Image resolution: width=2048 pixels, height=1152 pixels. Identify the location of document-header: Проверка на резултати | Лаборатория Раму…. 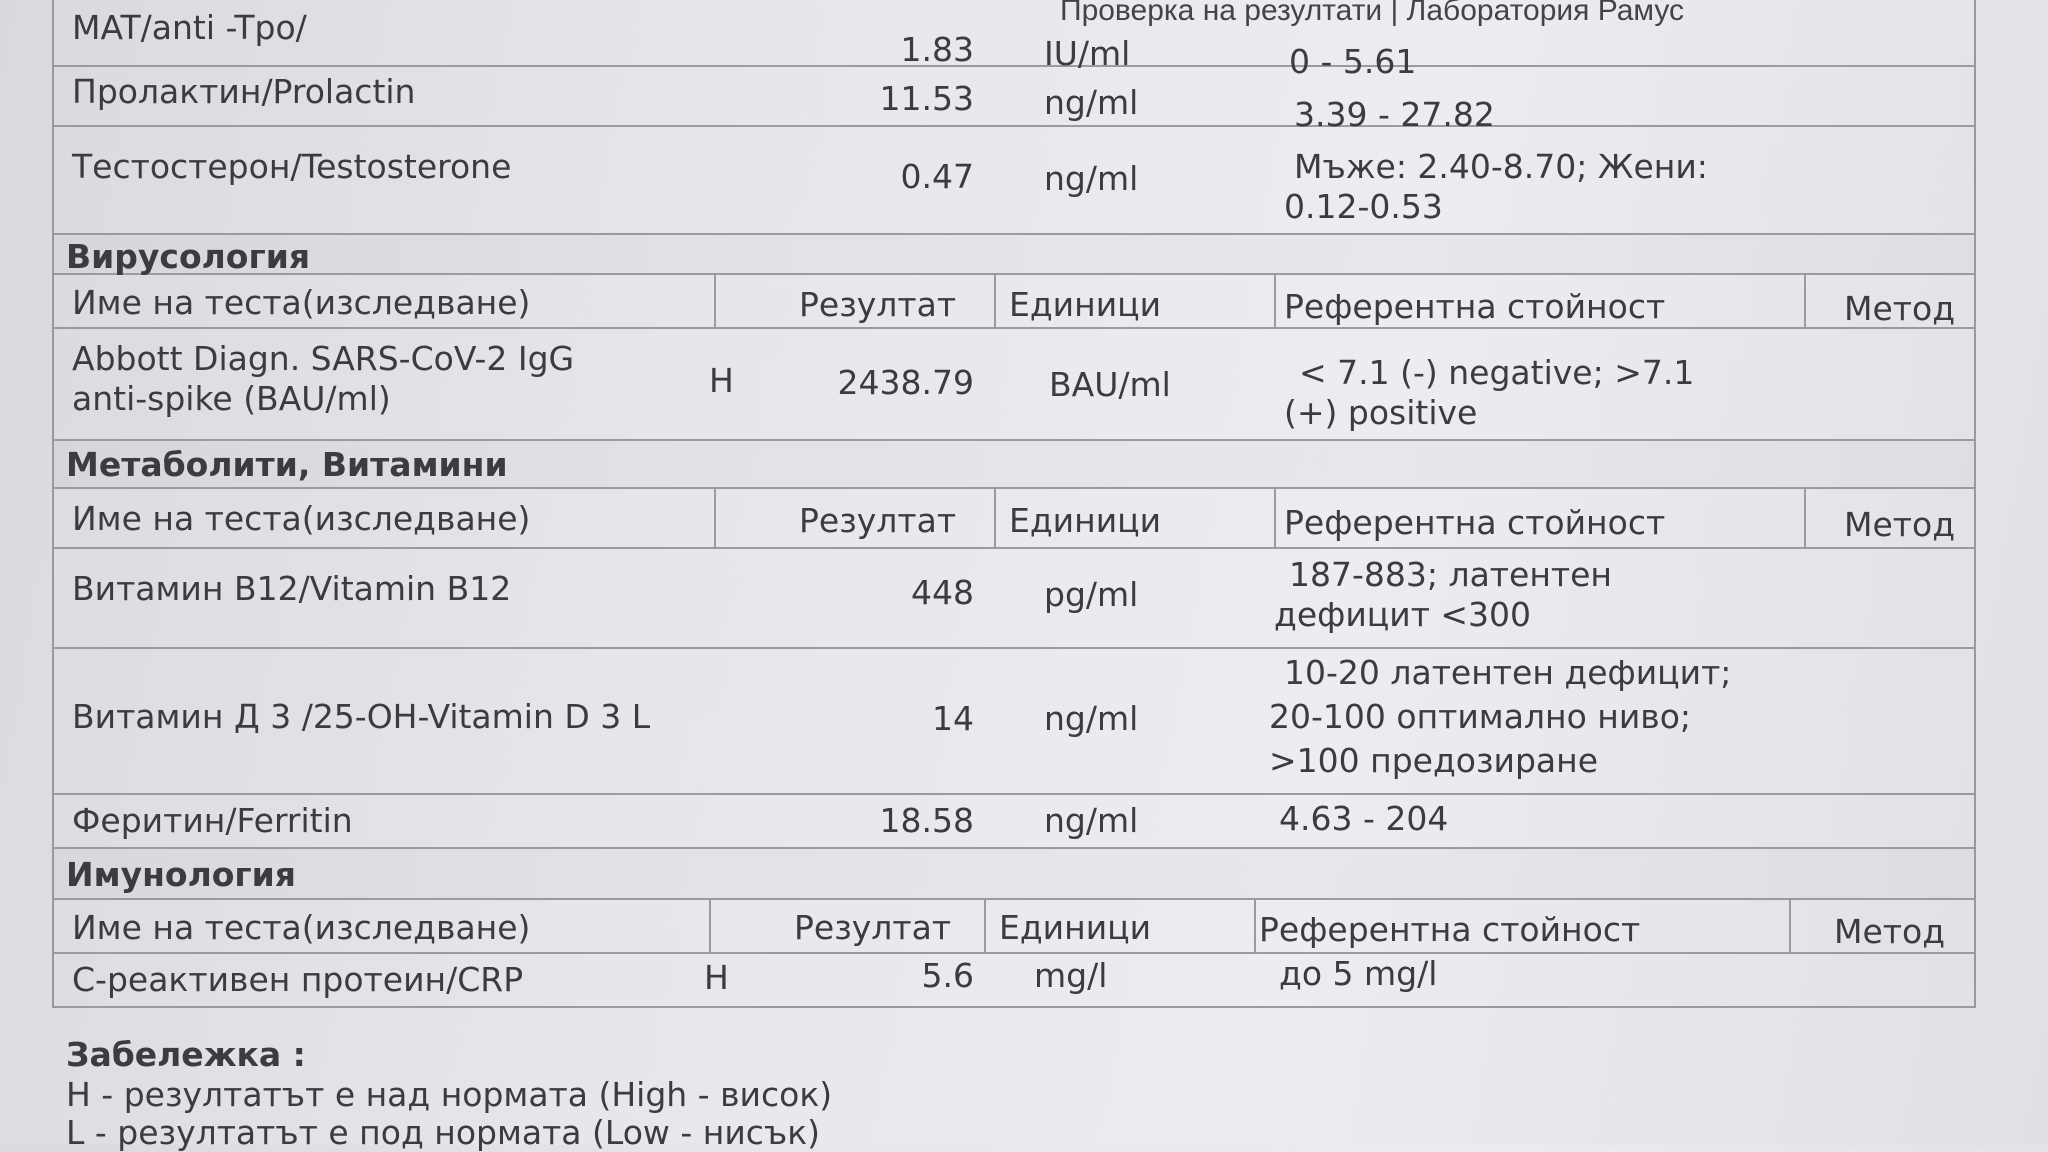
(1372, 13).